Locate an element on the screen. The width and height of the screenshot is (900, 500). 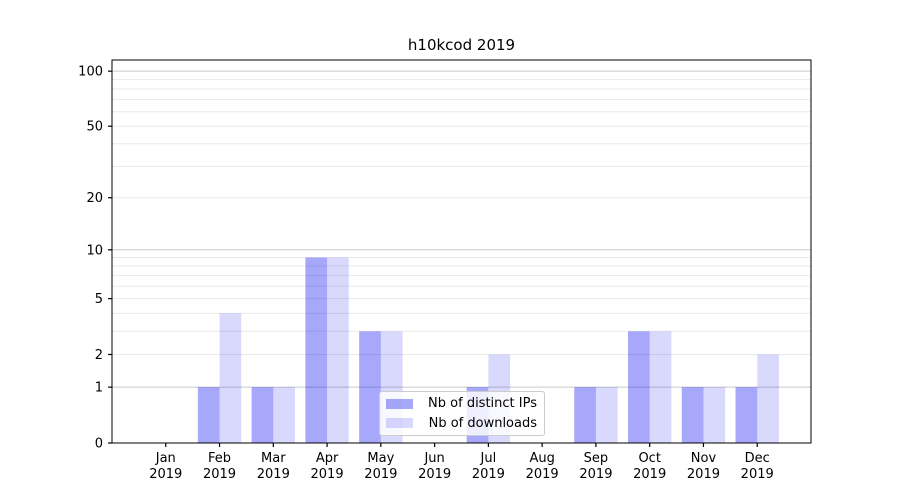
x-tick-label-month: Sep is located at coordinates (596, 458).